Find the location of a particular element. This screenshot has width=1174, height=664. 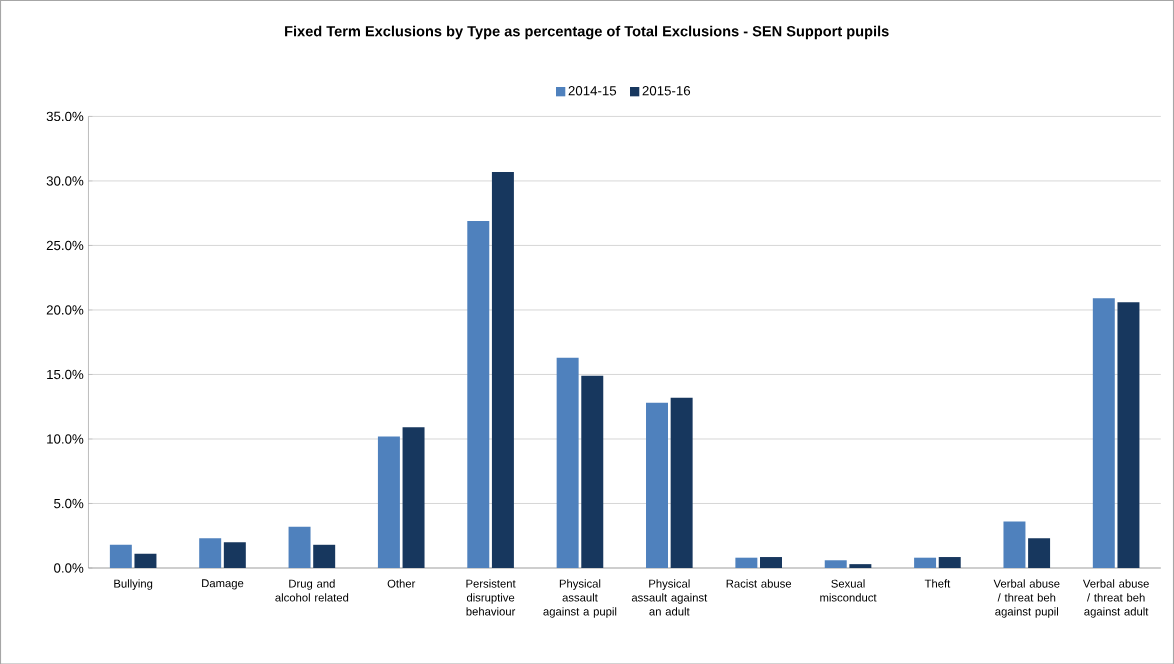

legend-label: 2014-15 is located at coordinates (592, 90).